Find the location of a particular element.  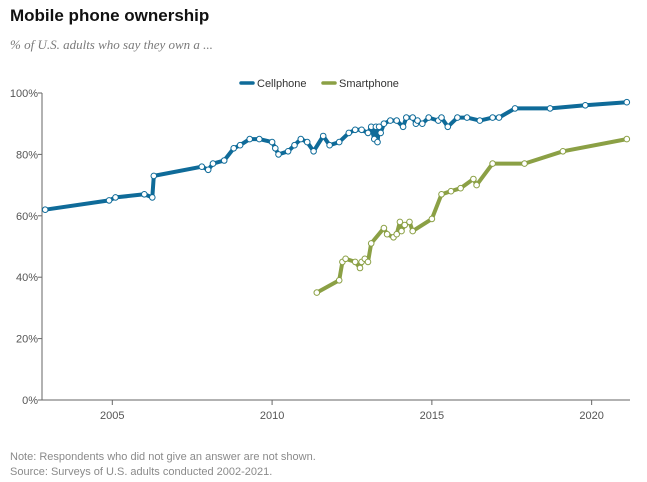

y-tick-label: 0% is located at coordinates (30, 401).